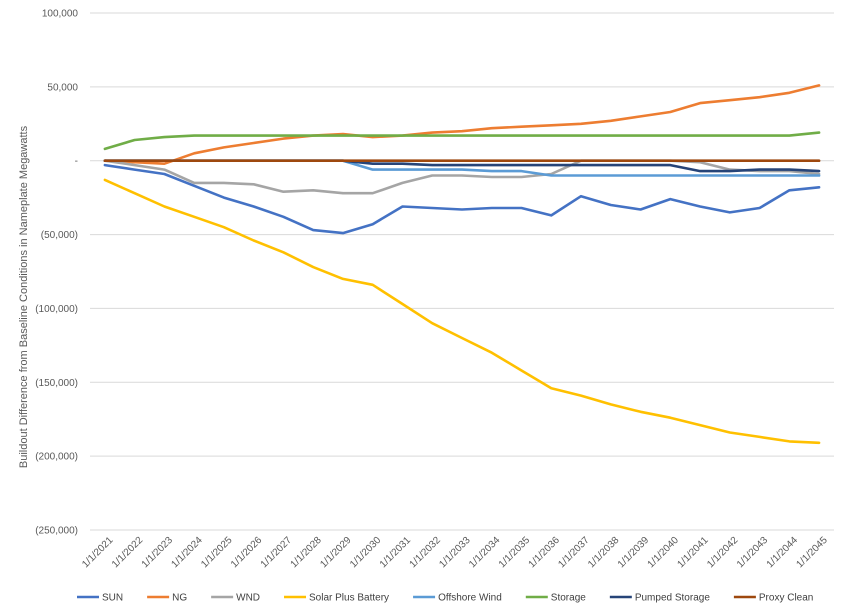  What do you see at coordinates (723, 553) in the screenshot?
I see `x-tick-label: 1/1/2042` at bounding box center [723, 553].